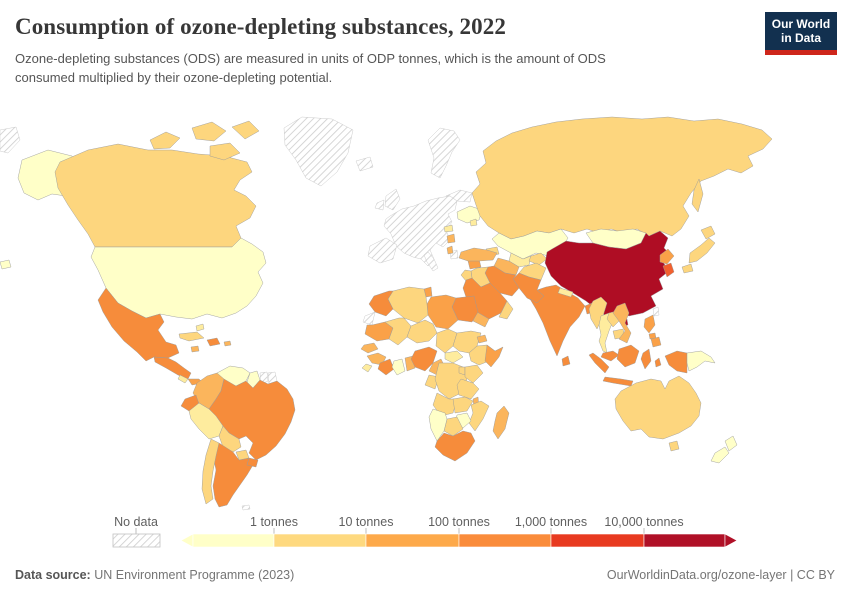 The image size is (850, 600). I want to click on region-central-america, so click(172, 368).